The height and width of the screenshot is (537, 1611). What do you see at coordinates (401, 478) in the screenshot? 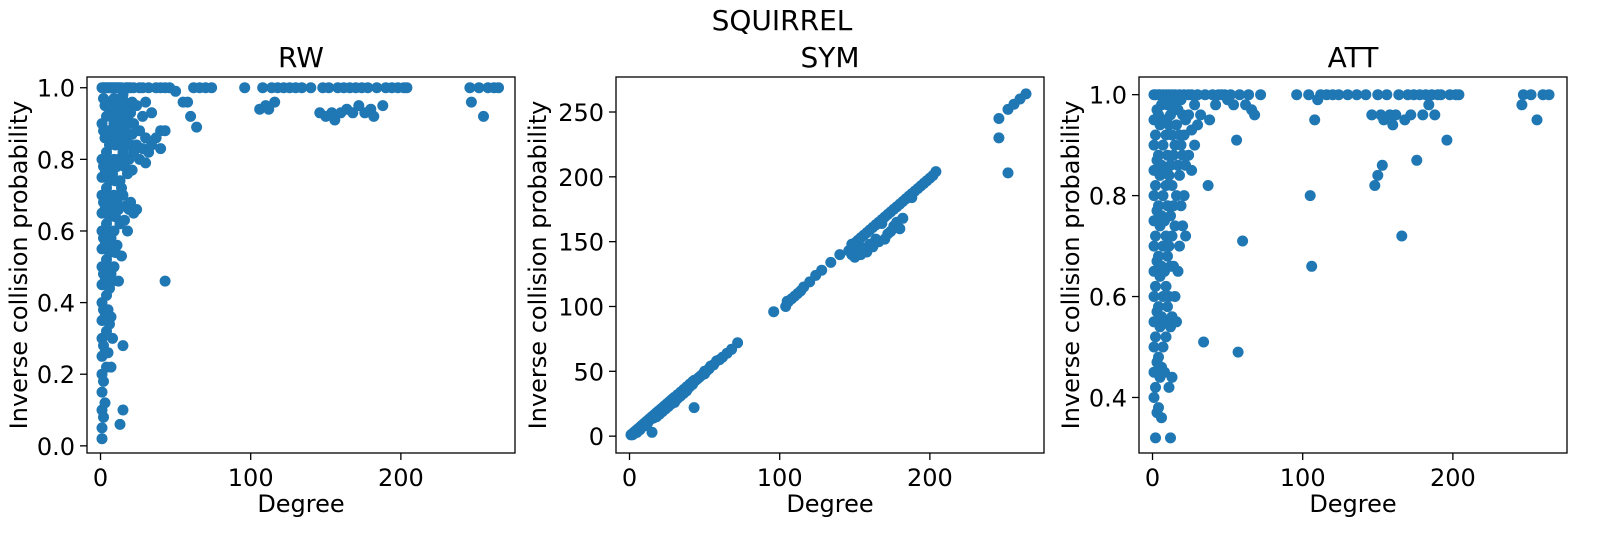
I see `x-tick-label: 200` at bounding box center [401, 478].